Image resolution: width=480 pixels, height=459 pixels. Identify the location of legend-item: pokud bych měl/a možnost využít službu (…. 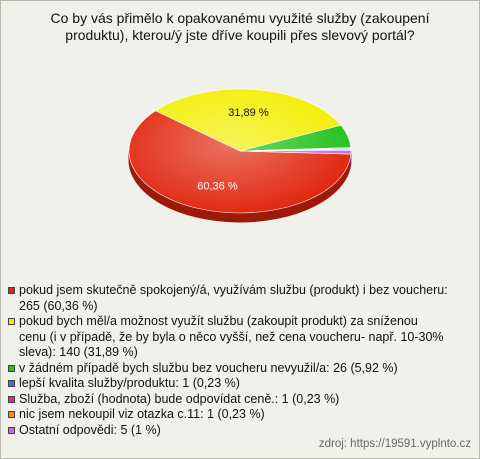
(228, 337).